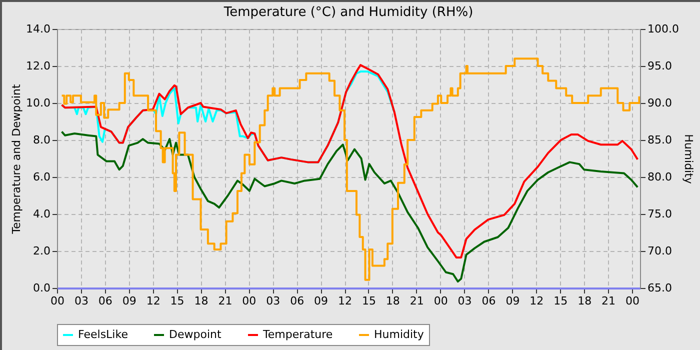 The height and width of the screenshot is (350, 700). What do you see at coordinates (103, 334) in the screenshot?
I see `legend-label: FeelsLike` at bounding box center [103, 334].